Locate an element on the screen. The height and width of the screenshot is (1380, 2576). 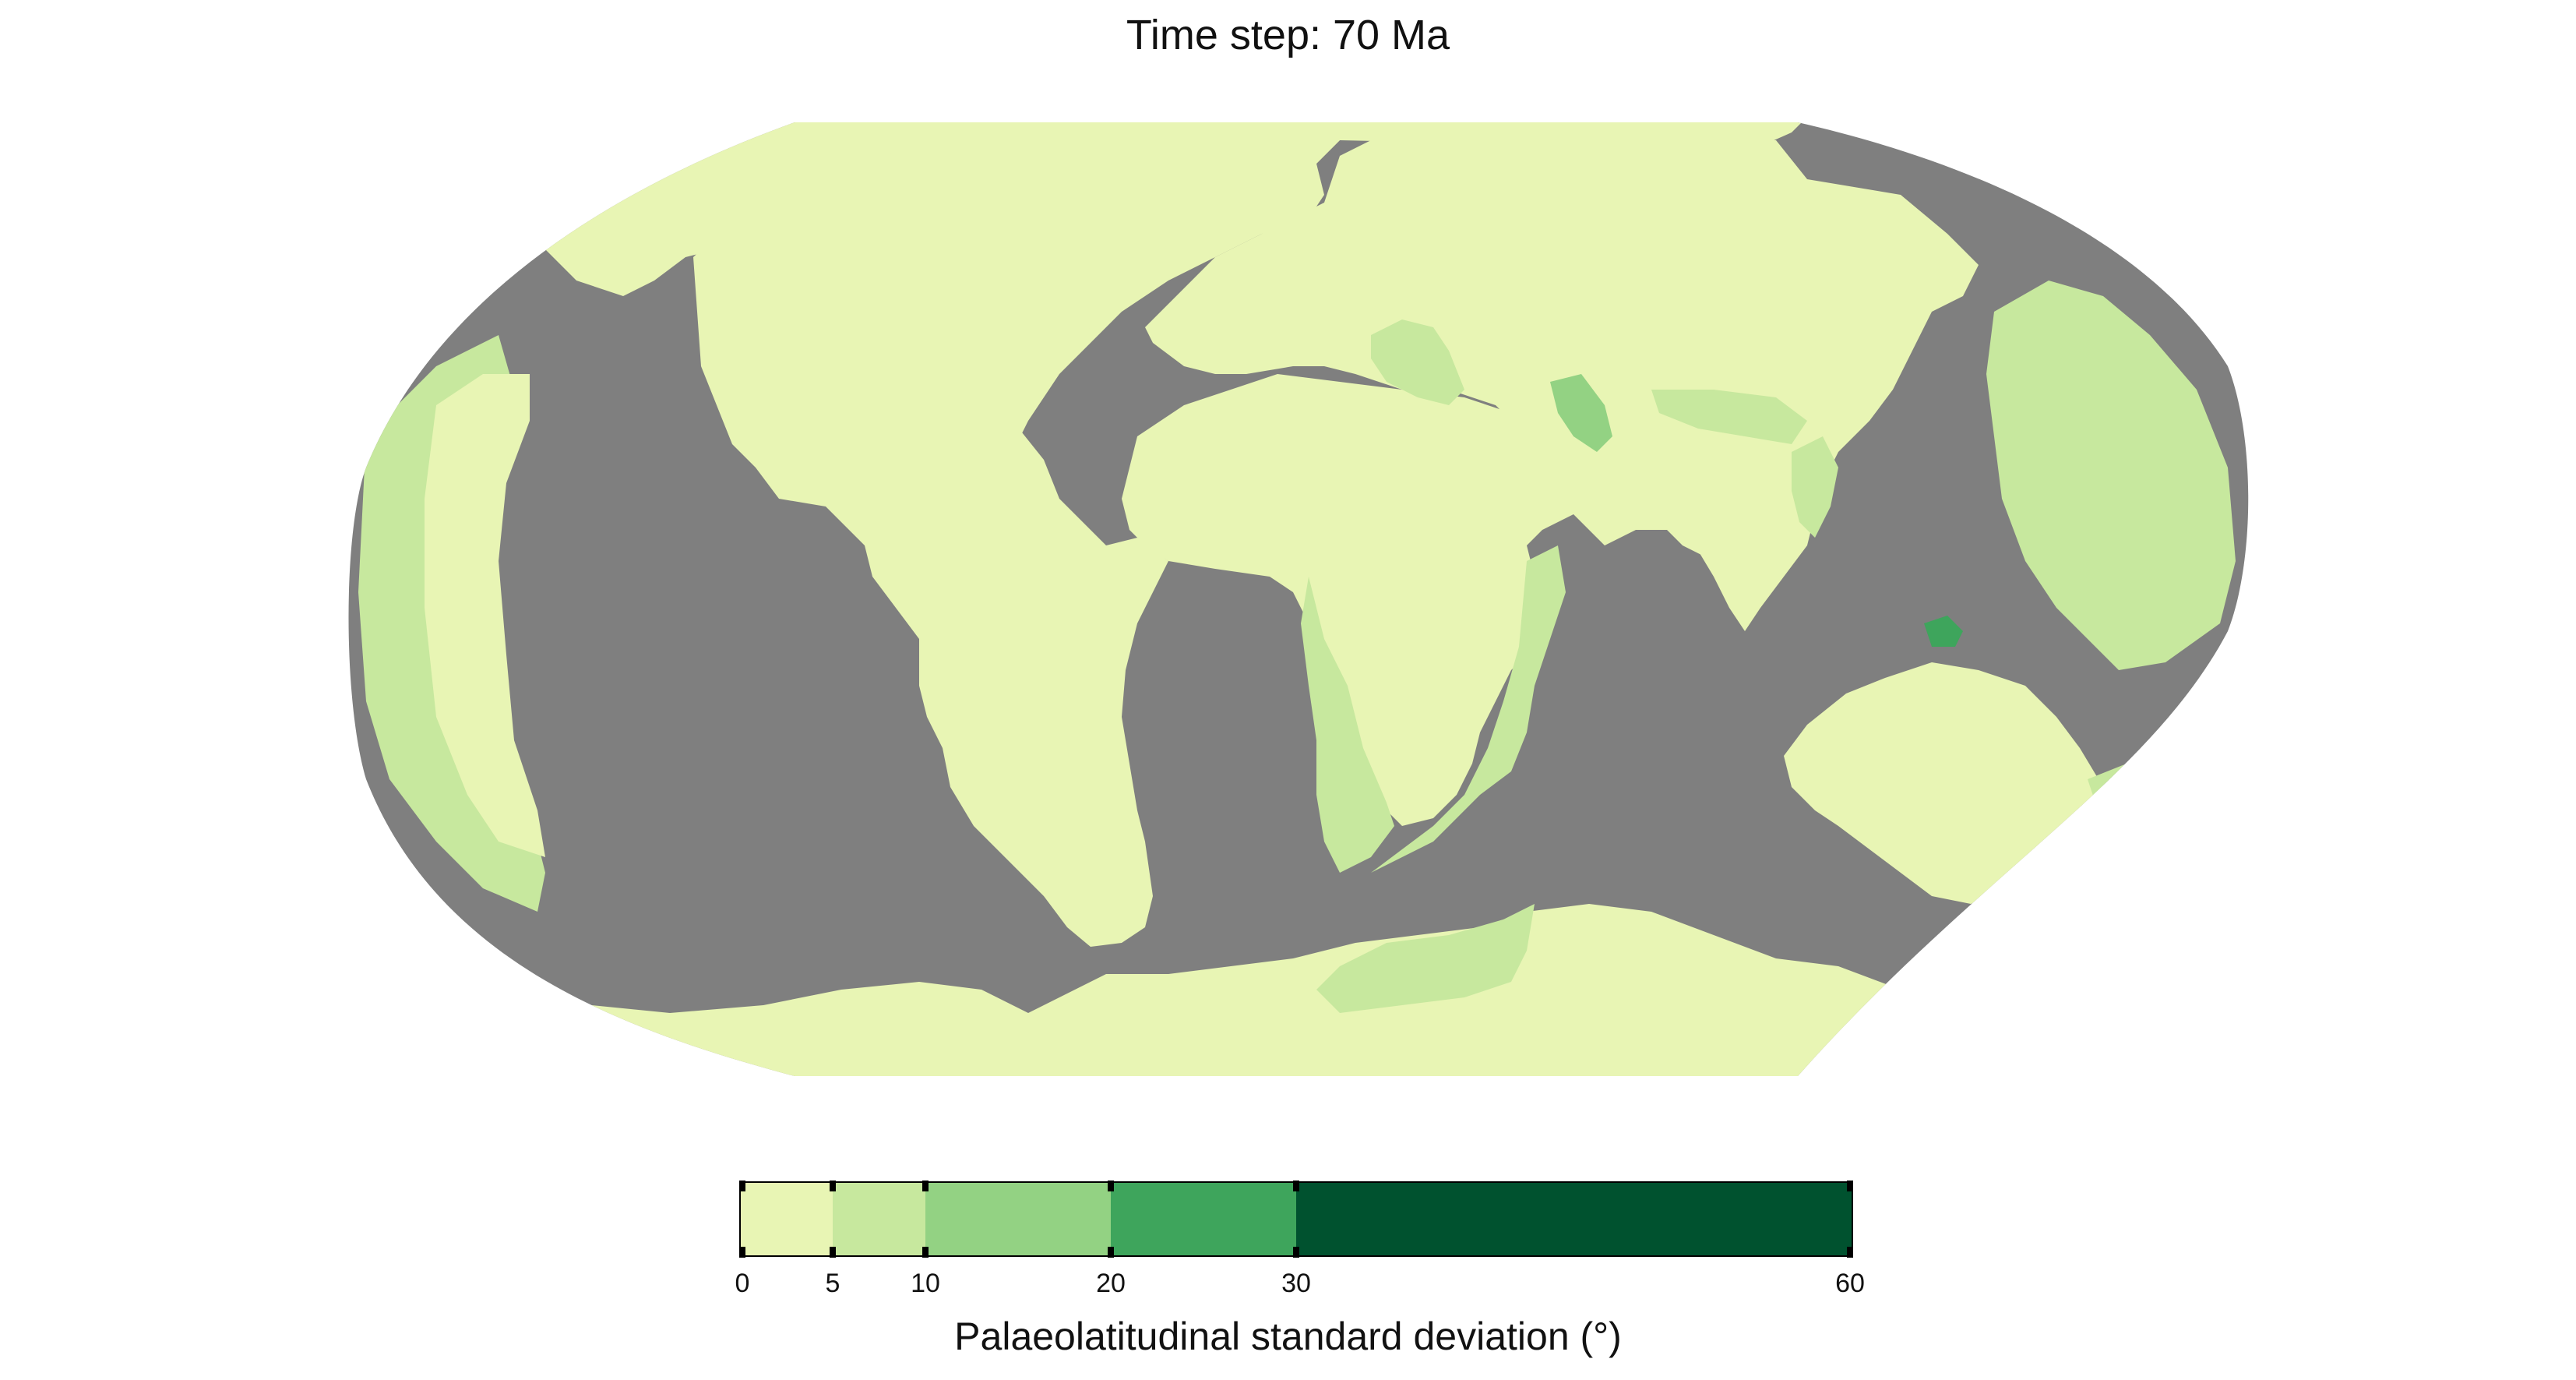
landmass-north-america is located at coordinates (1016, 543).